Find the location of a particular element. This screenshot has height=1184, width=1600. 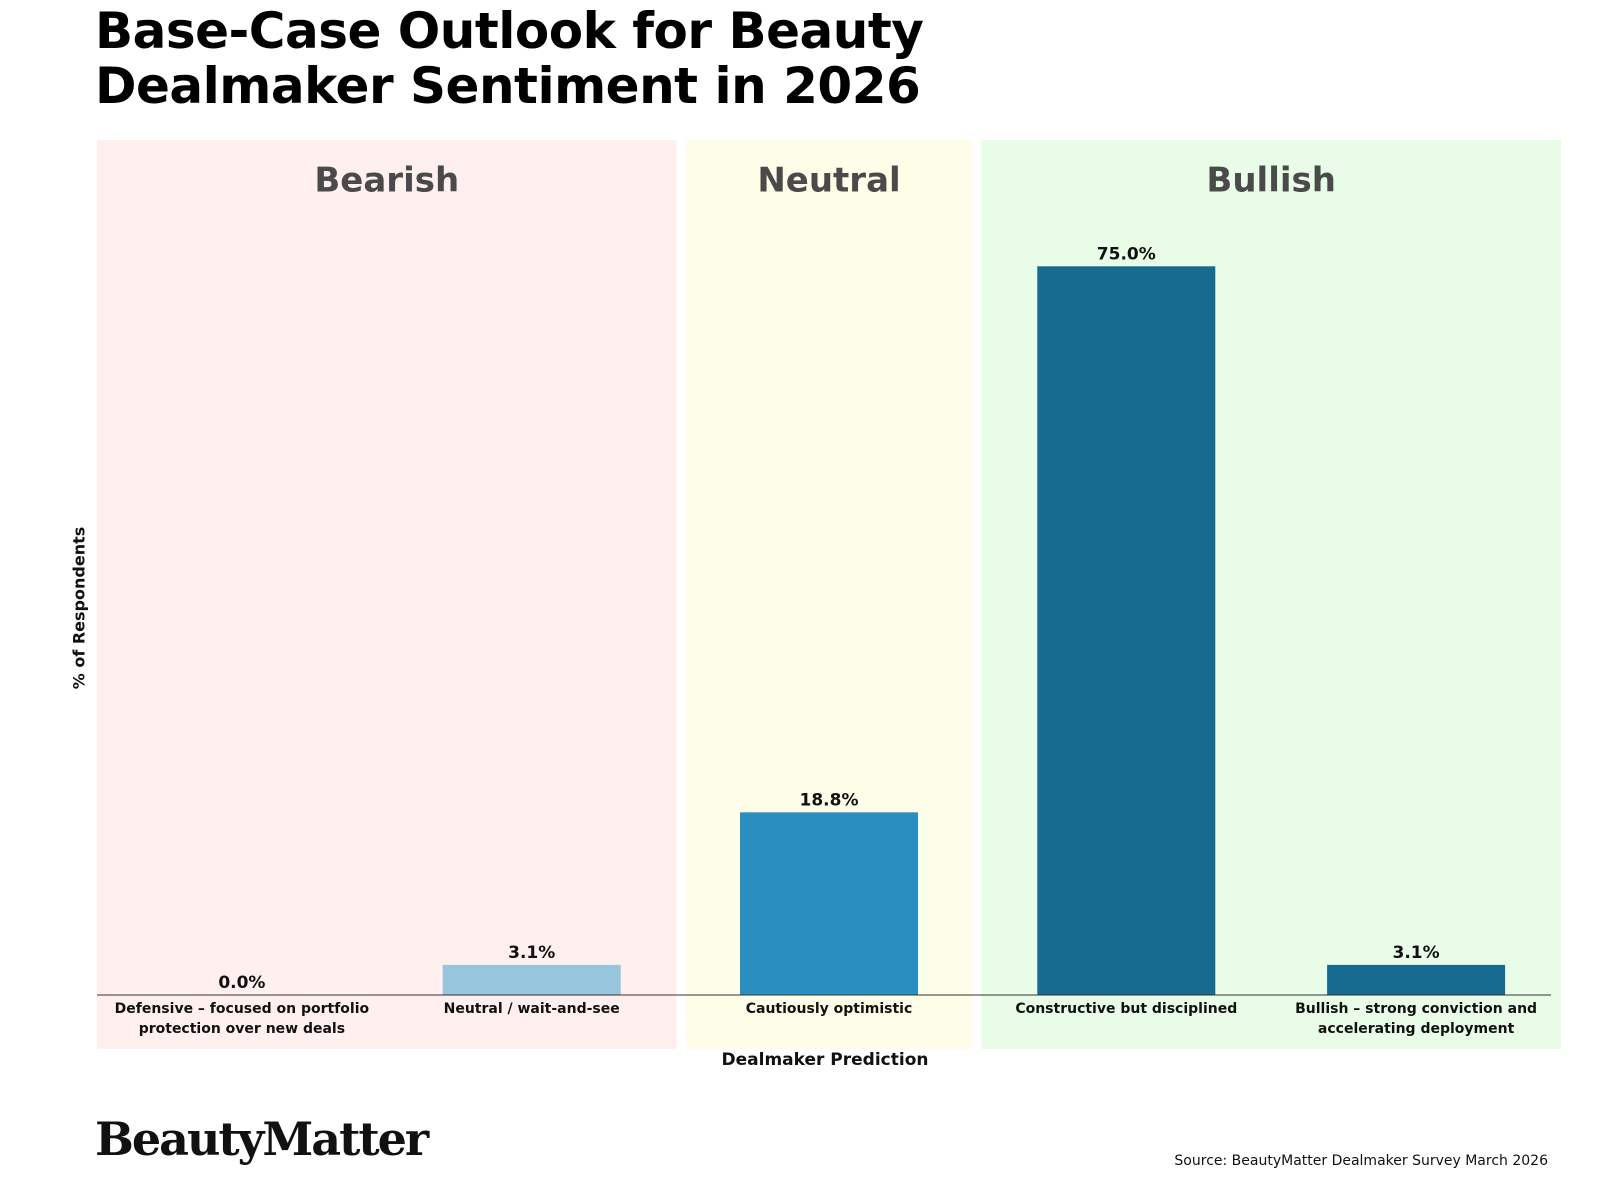

x-tick-label-box: Cautiously optimistic is located at coordinates (829, 1009).